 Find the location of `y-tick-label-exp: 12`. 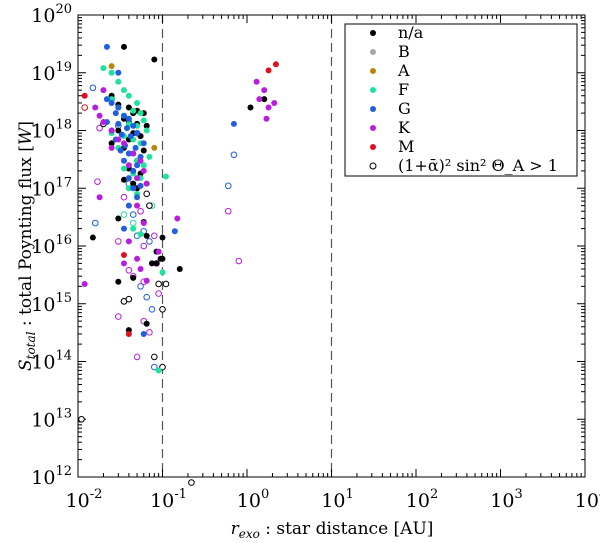

y-tick-label-exp: 12 is located at coordinates (63, 471).